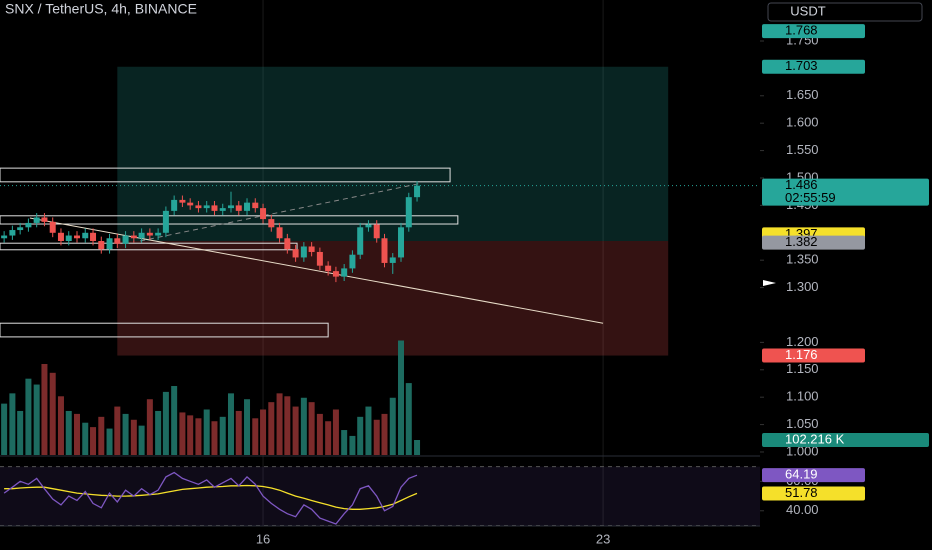  I want to click on y-tick-label: 1.350, so click(802, 259).